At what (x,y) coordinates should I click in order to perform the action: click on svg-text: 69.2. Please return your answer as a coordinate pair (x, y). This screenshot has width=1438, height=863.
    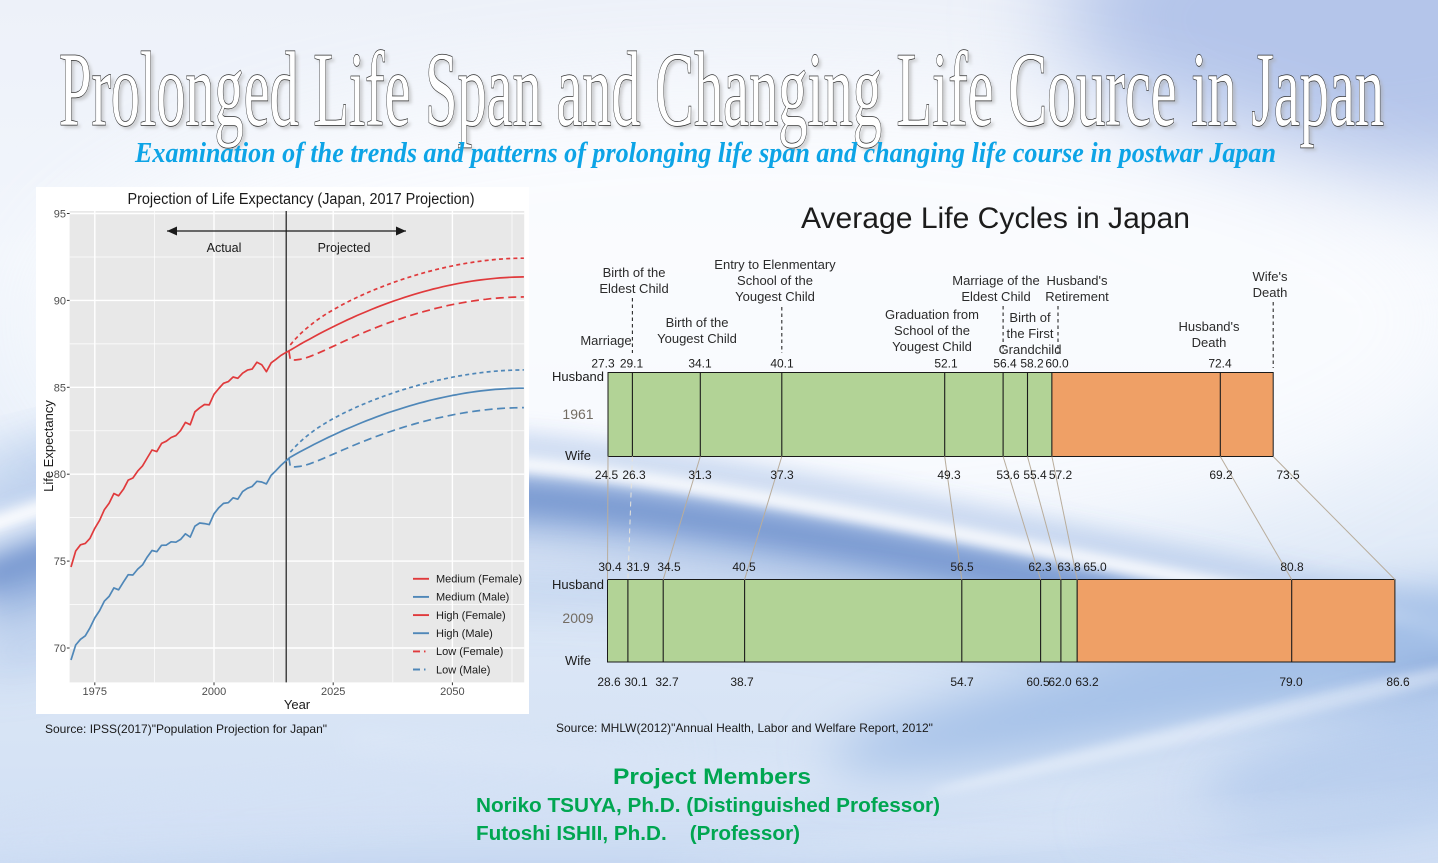
    Looking at the image, I should click on (1221, 475).